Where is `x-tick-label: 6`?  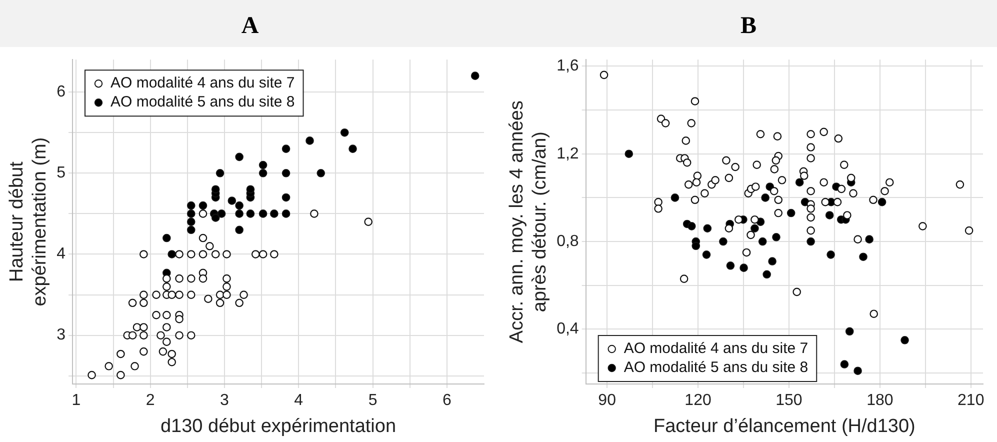 x-tick-label: 6 is located at coordinates (447, 401).